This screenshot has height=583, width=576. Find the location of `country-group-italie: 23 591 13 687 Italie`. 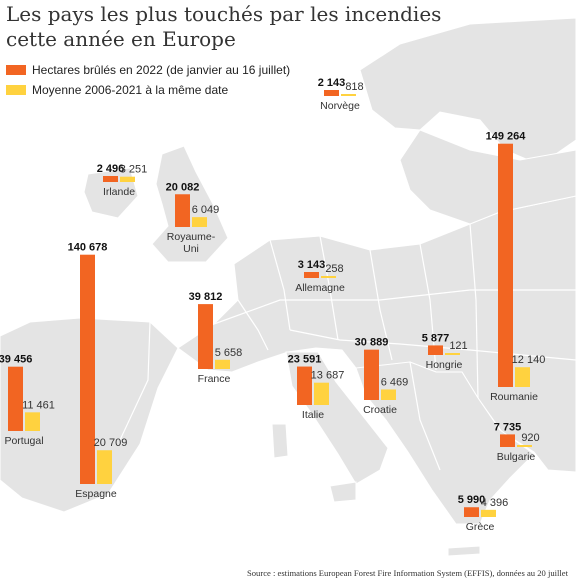

country-group-italie: 23 591 13 687 Italie is located at coordinates (316, 387).